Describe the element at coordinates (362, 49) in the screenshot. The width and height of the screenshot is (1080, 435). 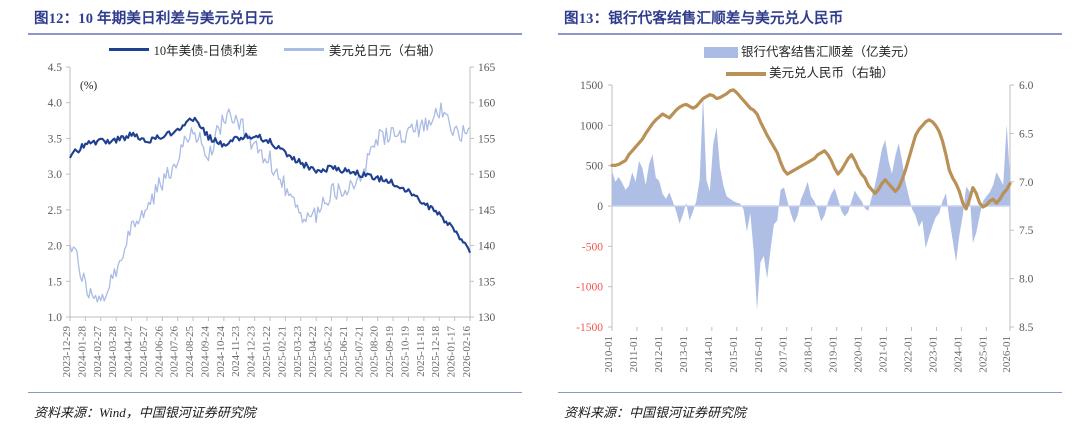
I see `legend-item-usdjpy: 美元兑日元（右轴）` at that location.